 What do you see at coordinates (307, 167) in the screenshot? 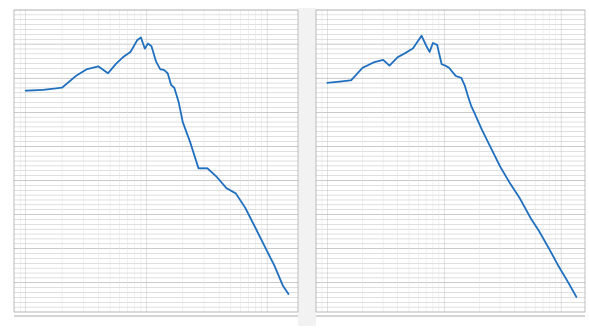
I see `panel-divider` at bounding box center [307, 167].